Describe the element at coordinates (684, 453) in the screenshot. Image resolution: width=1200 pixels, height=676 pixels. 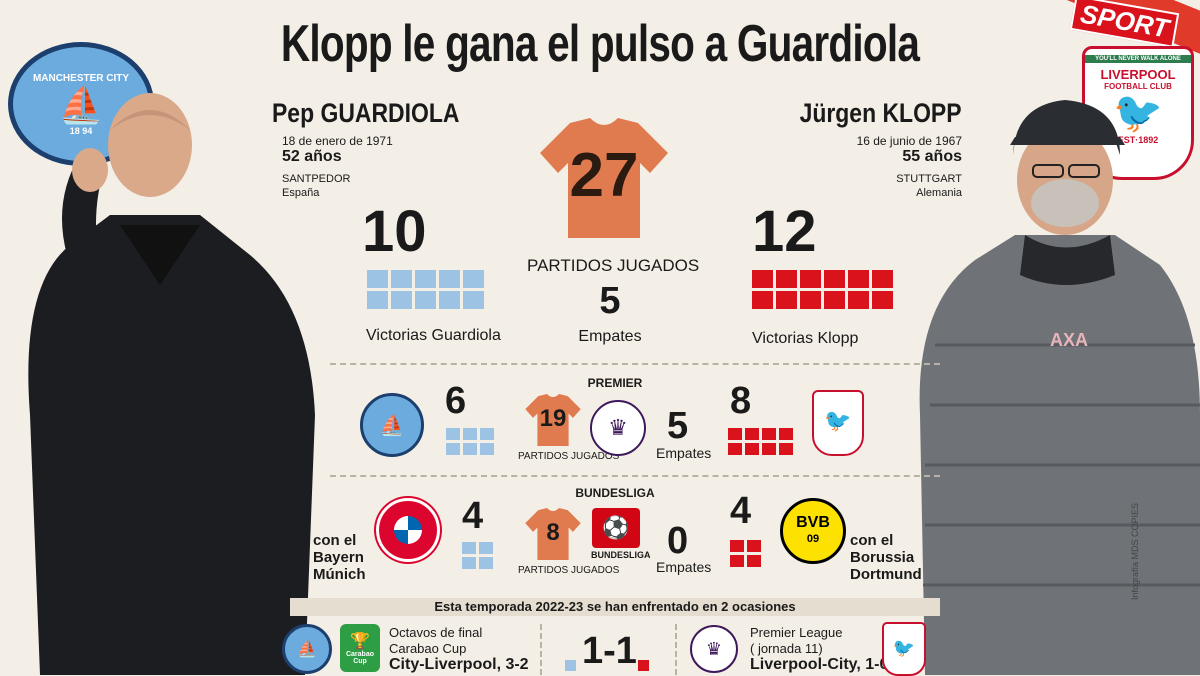
I see `premier-draws-label: Empates` at that location.